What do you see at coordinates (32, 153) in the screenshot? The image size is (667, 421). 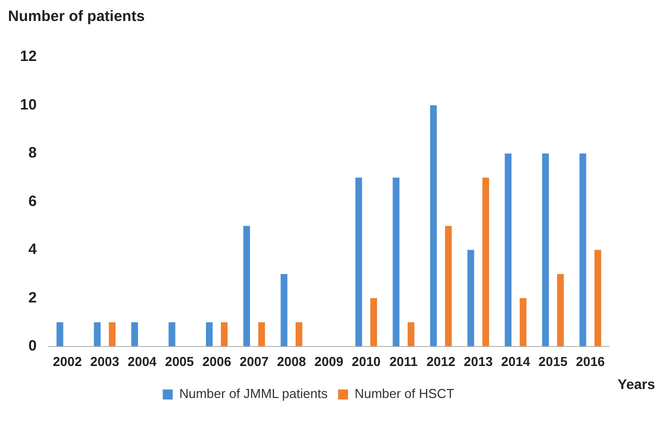 I see `y-tick-label: 8` at bounding box center [32, 153].